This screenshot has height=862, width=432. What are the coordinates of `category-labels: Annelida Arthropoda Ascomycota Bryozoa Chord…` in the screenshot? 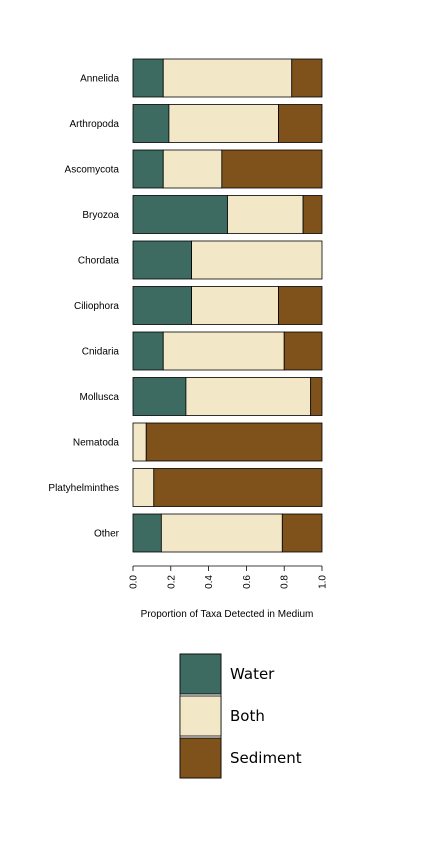 It's located at (83, 307).